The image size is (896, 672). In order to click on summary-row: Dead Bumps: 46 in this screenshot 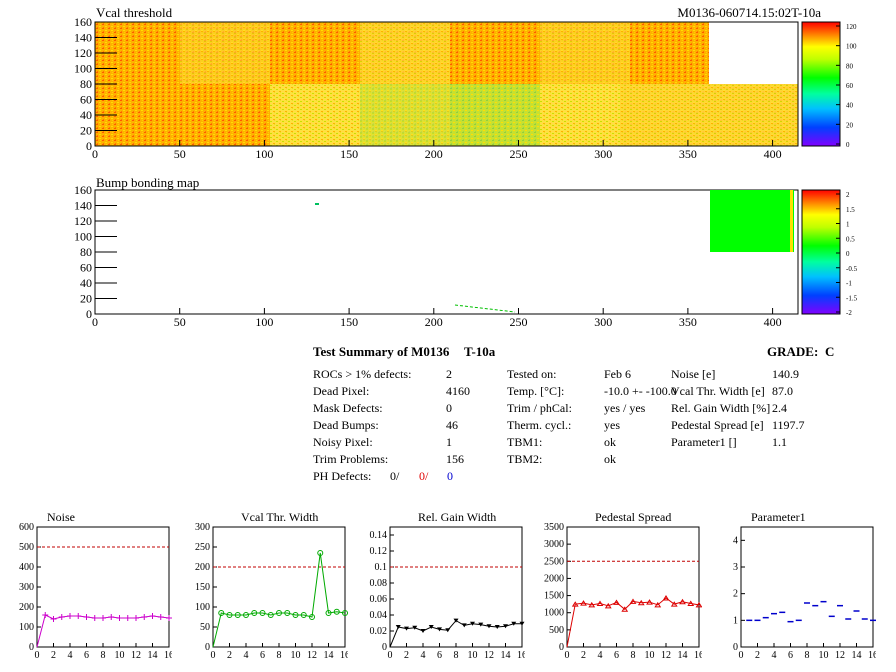, I will do `click(385, 425)`.